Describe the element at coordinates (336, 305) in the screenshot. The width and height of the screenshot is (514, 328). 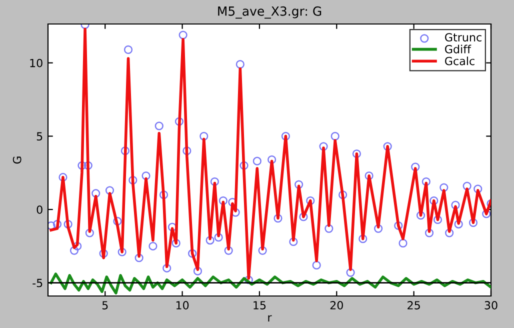
I see `x-tick-label: 20` at that location.